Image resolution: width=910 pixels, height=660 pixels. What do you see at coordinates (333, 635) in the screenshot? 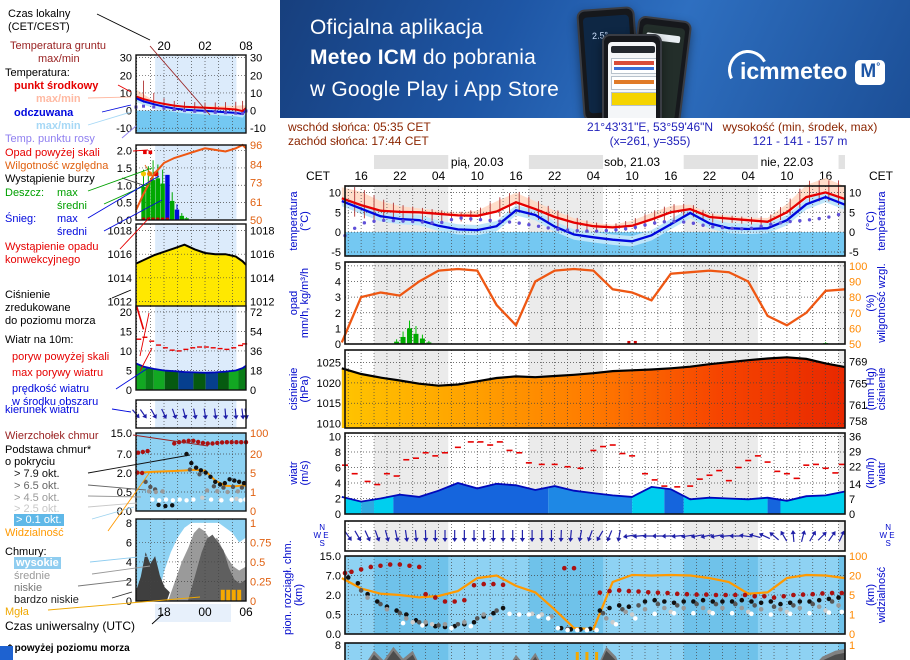
I see `tick-label: 0.0` at bounding box center [333, 635].